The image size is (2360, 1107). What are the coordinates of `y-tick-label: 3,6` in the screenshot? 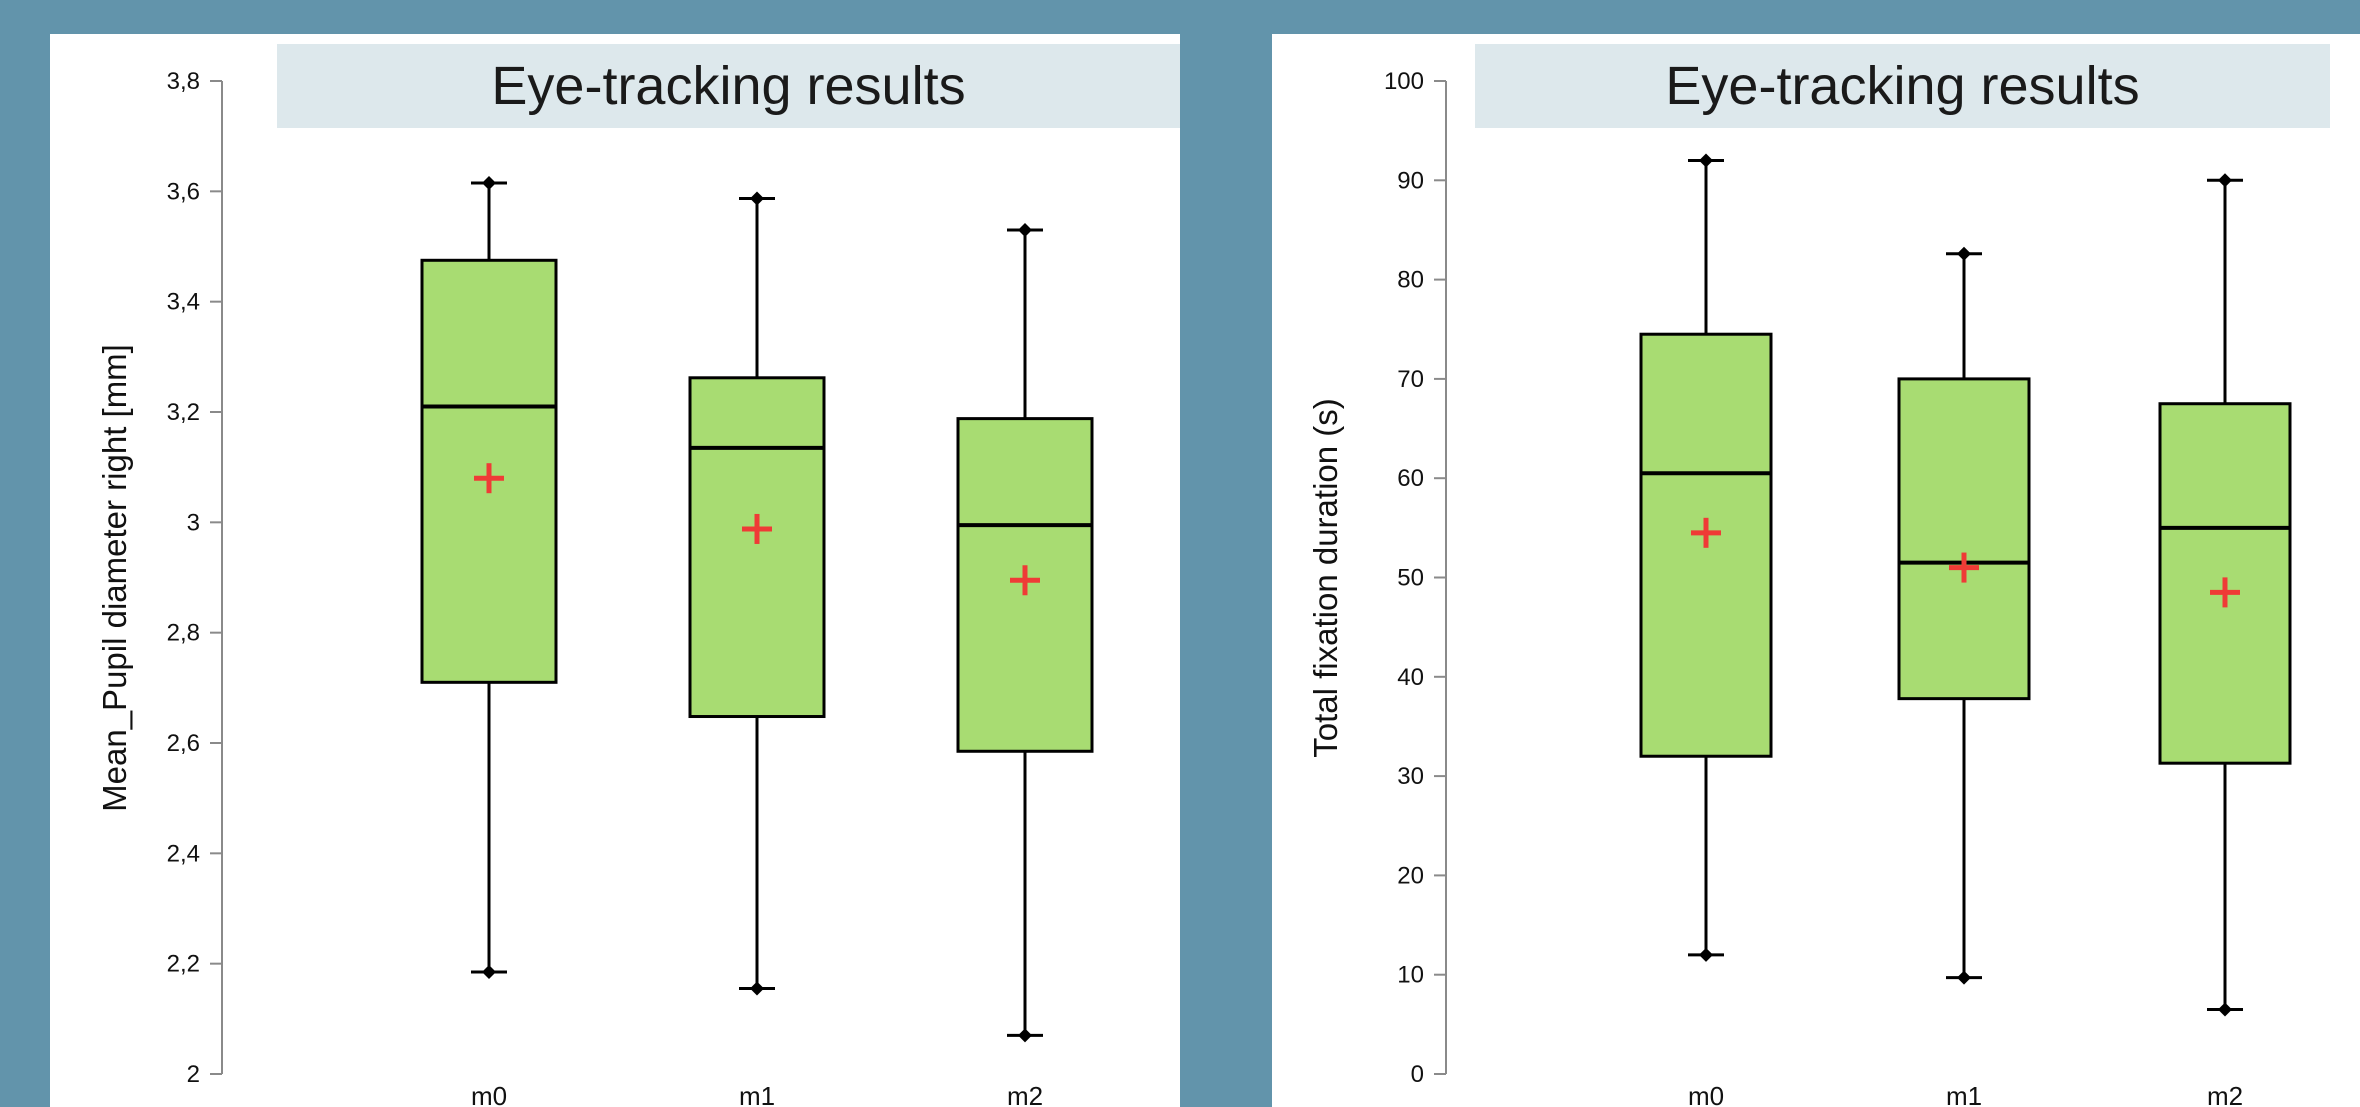 It's located at (183, 191).